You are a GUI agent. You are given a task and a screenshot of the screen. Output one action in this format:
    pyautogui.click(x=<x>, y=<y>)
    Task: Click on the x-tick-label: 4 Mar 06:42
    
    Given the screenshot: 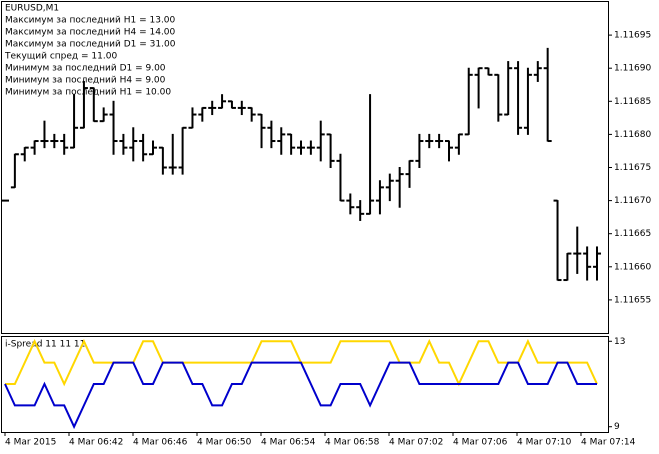 What is the action you would take?
    pyautogui.click(x=96, y=443)
    